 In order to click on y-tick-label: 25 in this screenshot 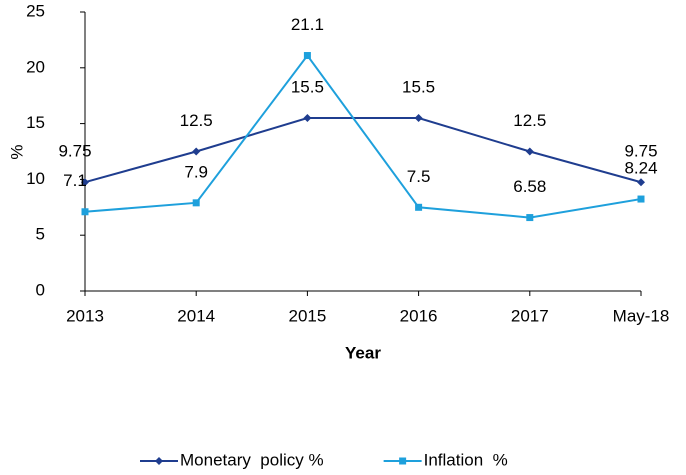, I will do `click(35, 10)`.